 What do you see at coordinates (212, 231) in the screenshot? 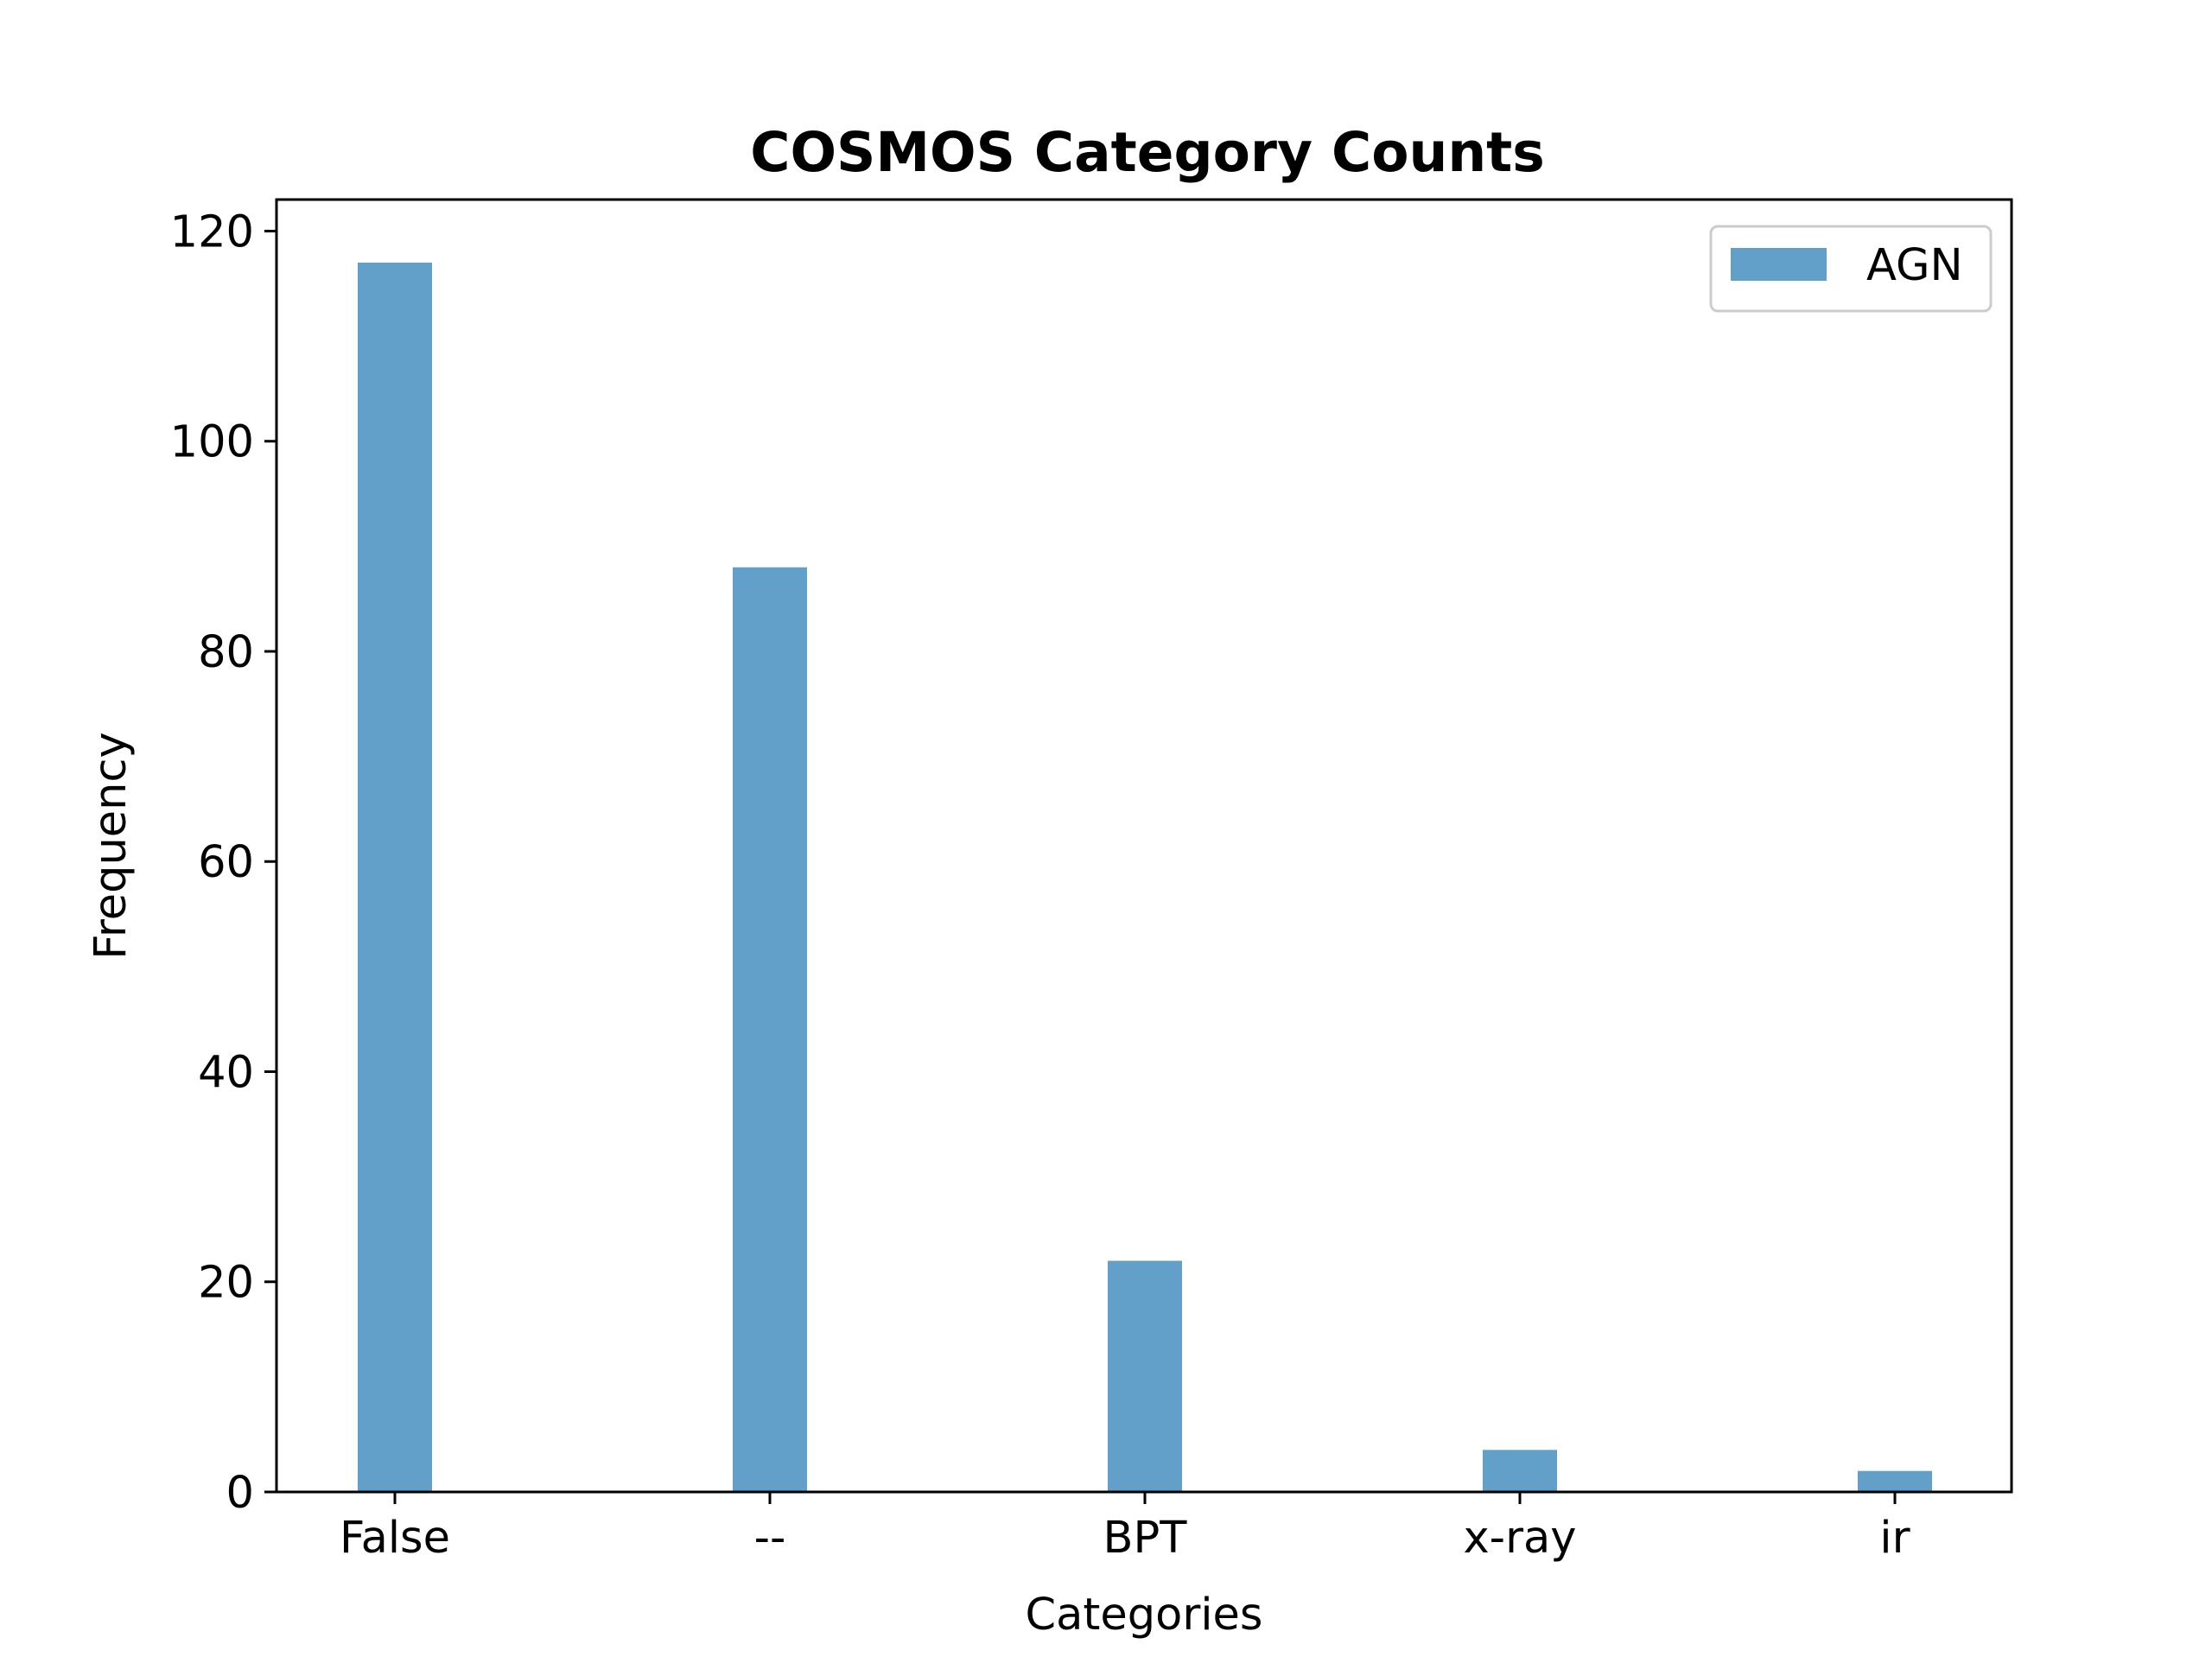
I see `y-tick-label: 120` at bounding box center [212, 231].